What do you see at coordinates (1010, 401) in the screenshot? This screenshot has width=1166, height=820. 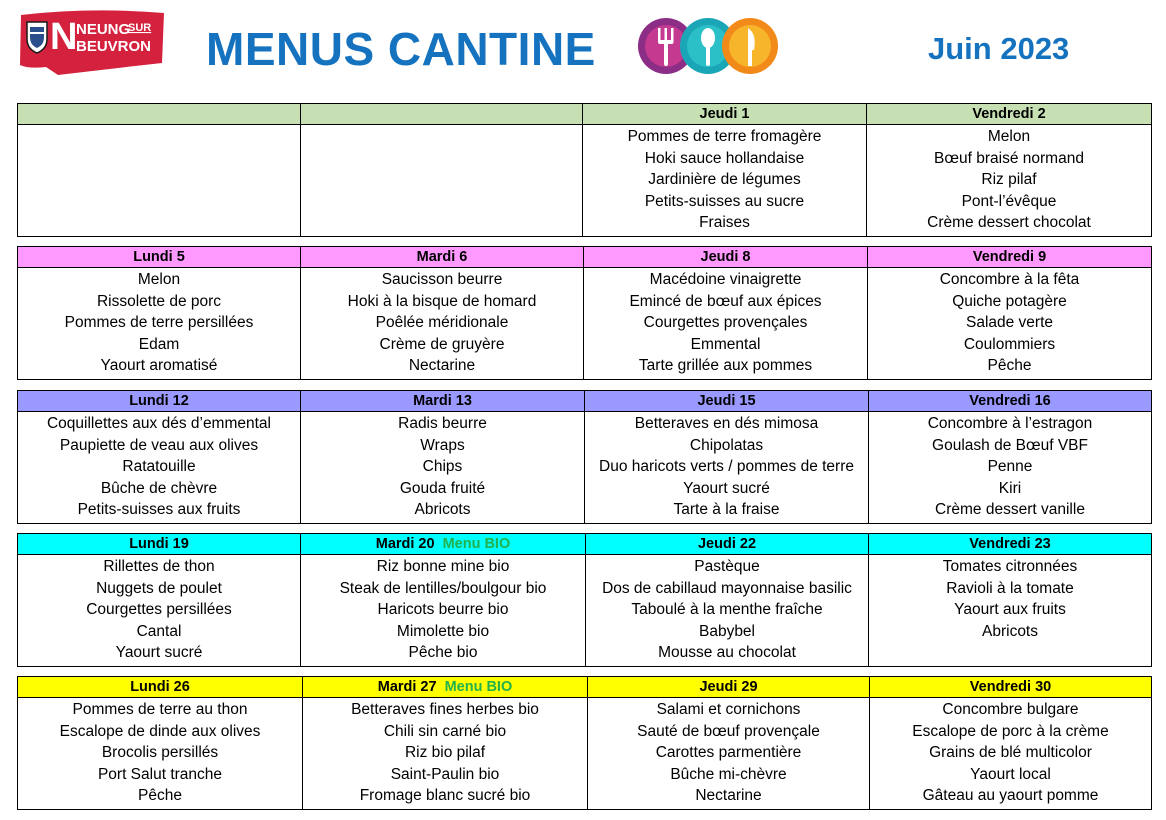 I see `day-header: Vendredi 16` at bounding box center [1010, 401].